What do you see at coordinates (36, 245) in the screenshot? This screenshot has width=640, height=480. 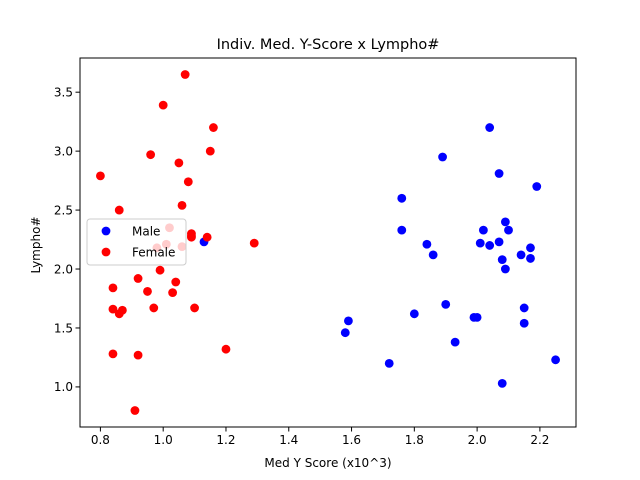 I see `y-axis-label: Lympho#` at bounding box center [36, 245].